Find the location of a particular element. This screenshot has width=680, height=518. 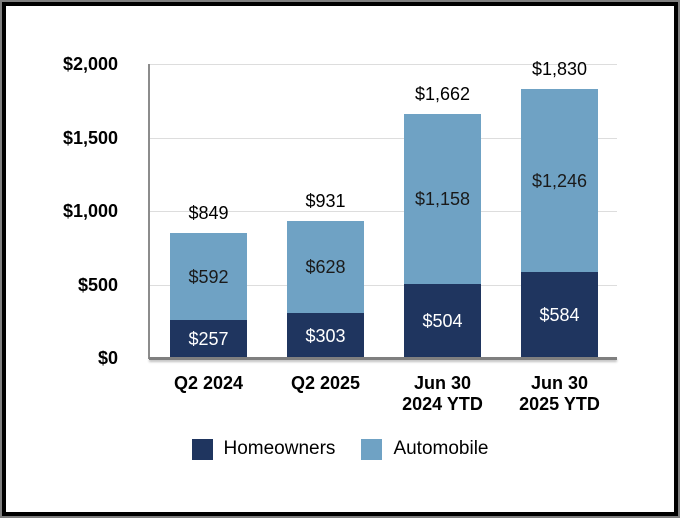

bar-segment-label: $504 is located at coordinates (442, 320).